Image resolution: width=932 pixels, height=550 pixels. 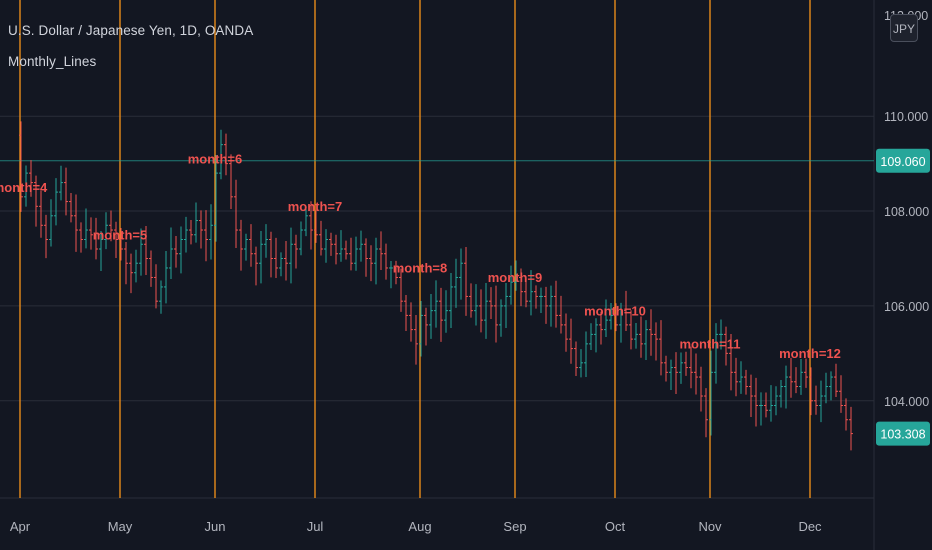 I want to click on month-label: month=6, so click(x=215, y=159).